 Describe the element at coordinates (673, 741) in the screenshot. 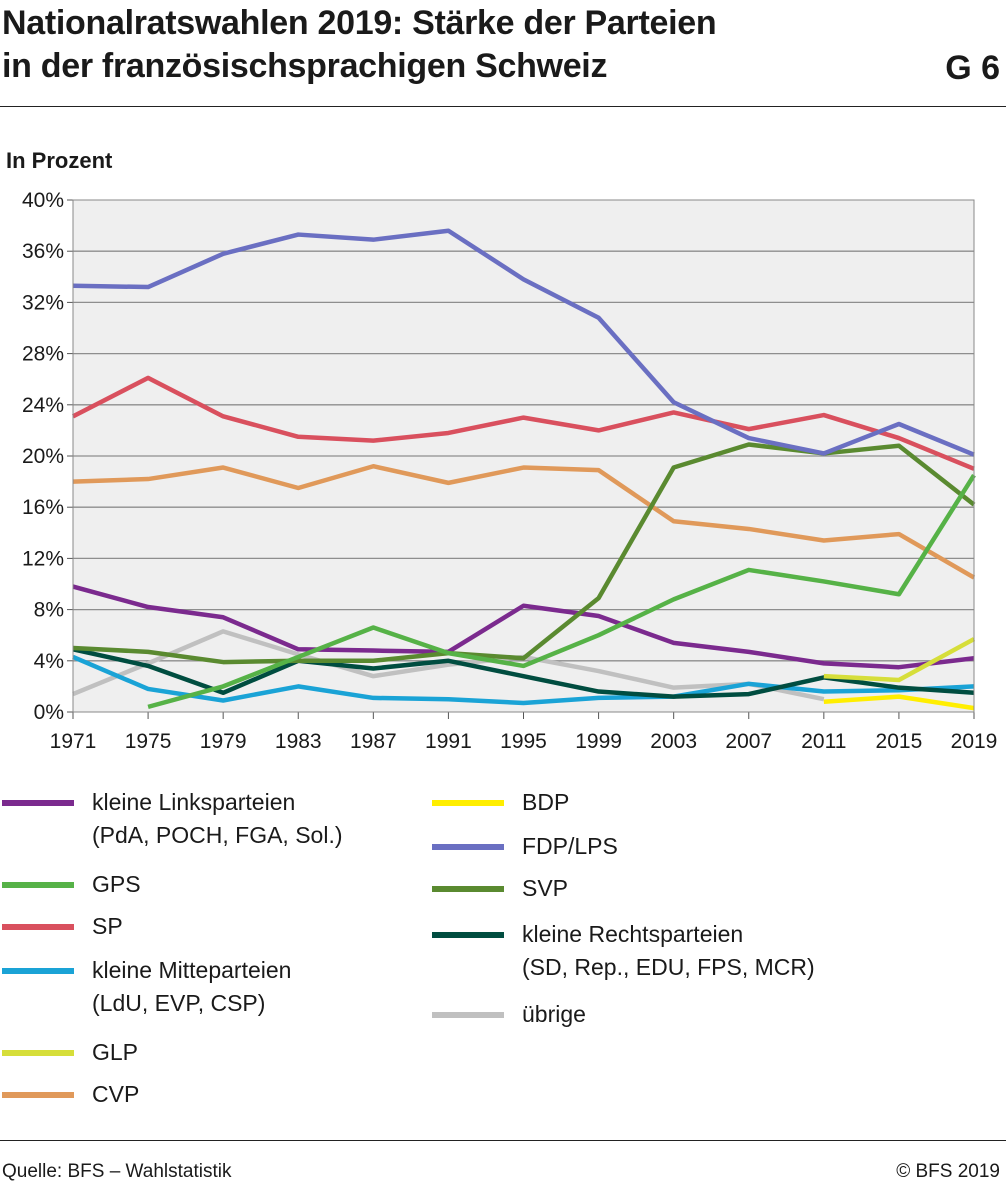

I see `x-tick-label: 2003` at that location.